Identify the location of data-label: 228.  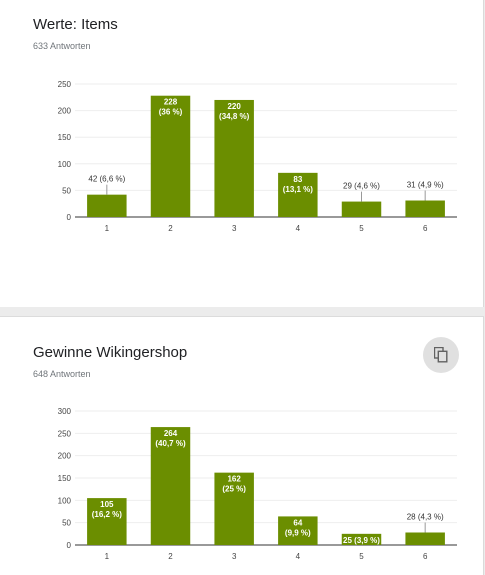
(171, 102).